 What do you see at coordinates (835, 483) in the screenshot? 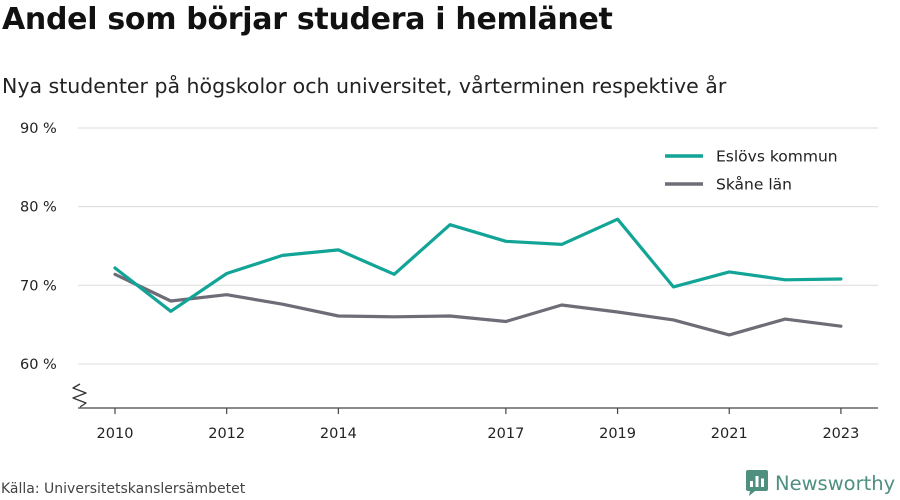
I see `newsworthy-brand-name: Newsworthy` at bounding box center [835, 483].